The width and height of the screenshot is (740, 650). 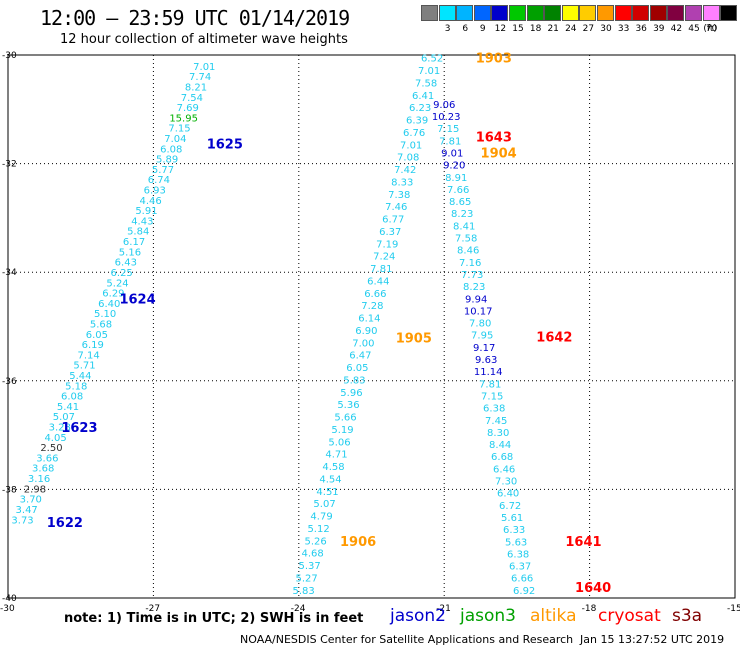 I want to click on swh-value: 8.46, so click(x=468, y=251).